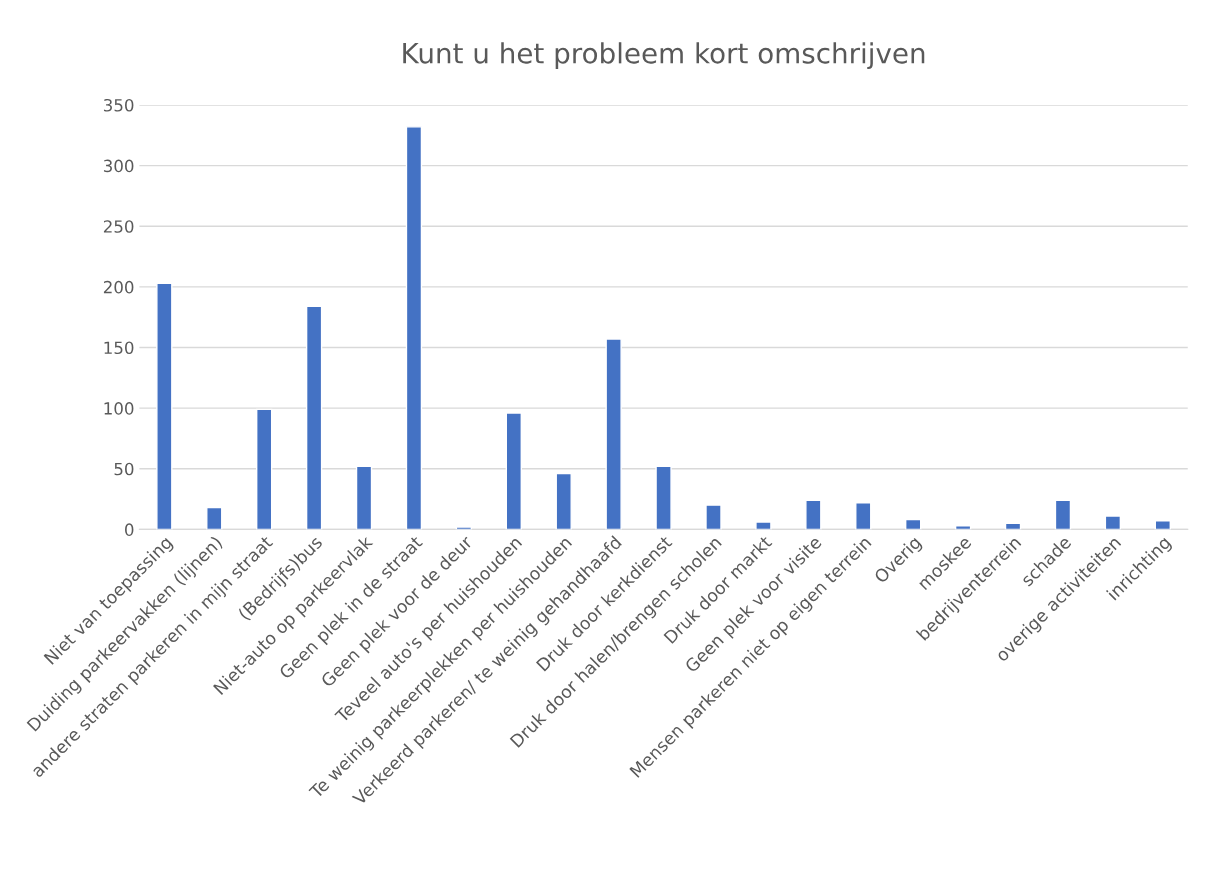 The width and height of the screenshot is (1212, 875). What do you see at coordinates (119, 348) in the screenshot?
I see `y-tick-label: 150` at bounding box center [119, 348].